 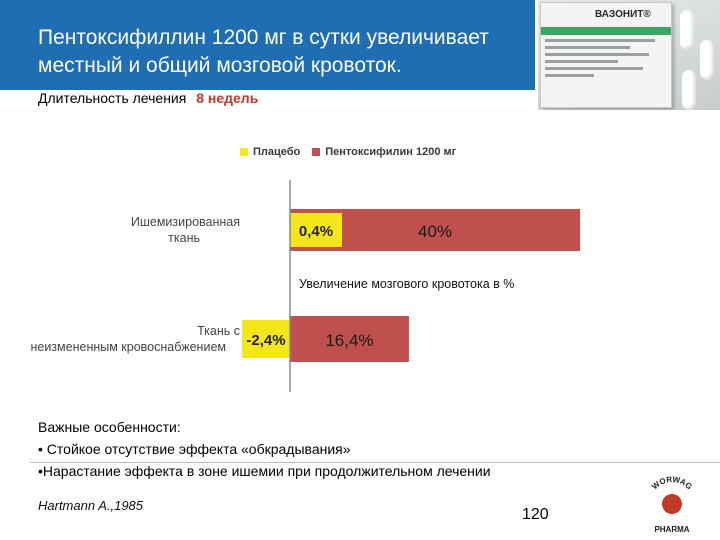 I want to click on data-label-pentoxifylline: 16,4%, so click(x=349, y=340).